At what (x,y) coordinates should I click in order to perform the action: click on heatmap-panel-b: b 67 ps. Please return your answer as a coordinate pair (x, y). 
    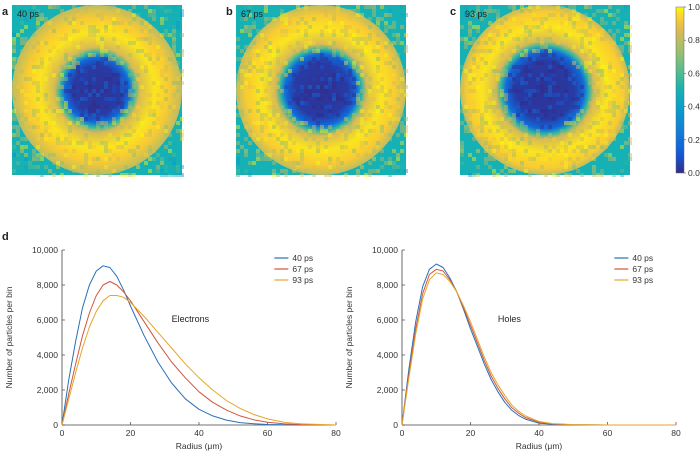
    Looking at the image, I should click on (317, 91).